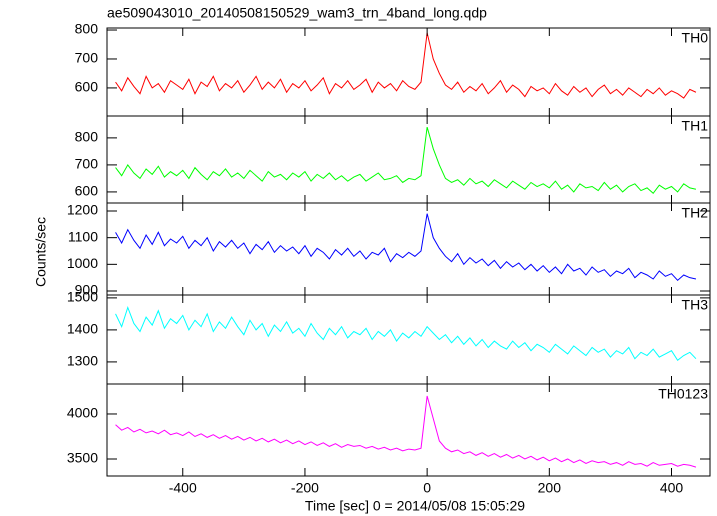 This screenshot has height=516, width=717. What do you see at coordinates (82, 263) in the screenshot?
I see `y-tick-label: 1000` at bounding box center [82, 263].